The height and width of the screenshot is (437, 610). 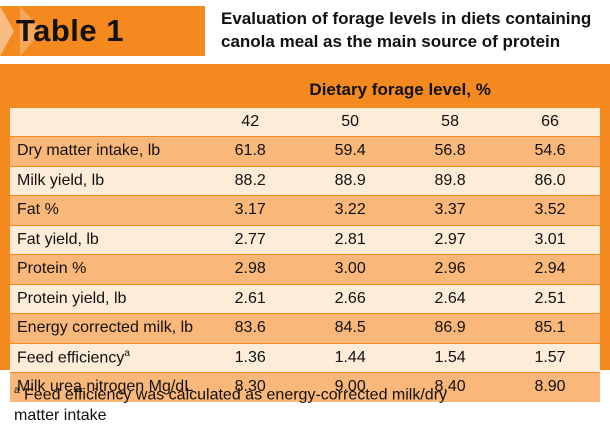 I want to click on table-cell: 88.9, so click(x=350, y=180).